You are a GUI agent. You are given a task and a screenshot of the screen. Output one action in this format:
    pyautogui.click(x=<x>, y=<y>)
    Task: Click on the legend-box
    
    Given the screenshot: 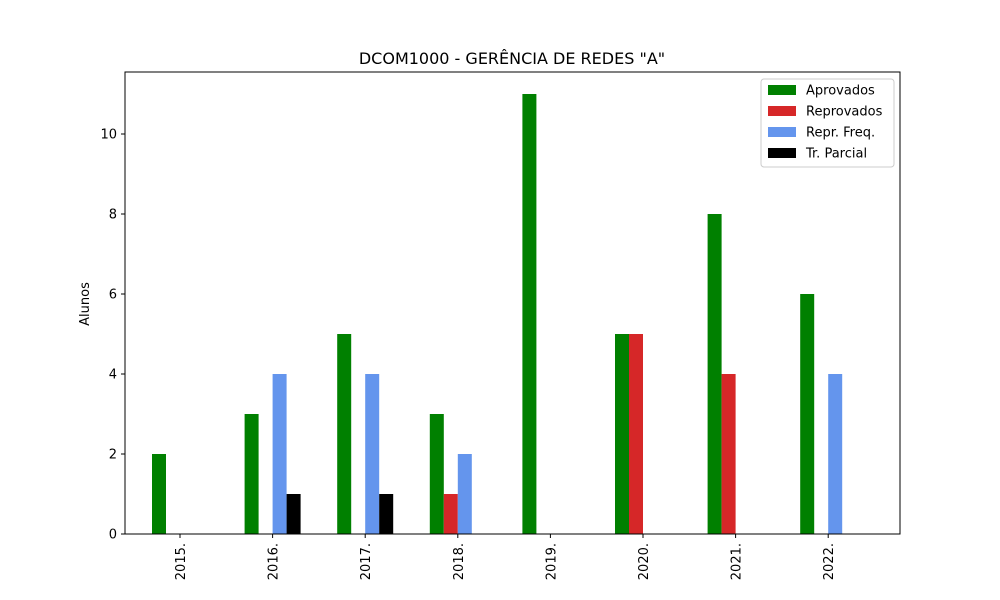 What is the action you would take?
    pyautogui.click(x=827, y=123)
    